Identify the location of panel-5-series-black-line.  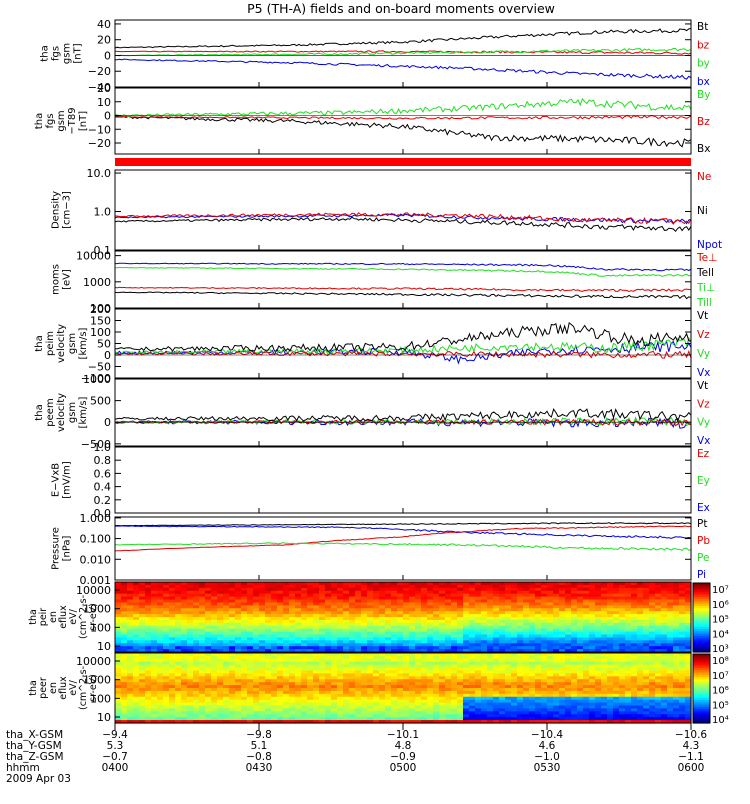
(403, 337).